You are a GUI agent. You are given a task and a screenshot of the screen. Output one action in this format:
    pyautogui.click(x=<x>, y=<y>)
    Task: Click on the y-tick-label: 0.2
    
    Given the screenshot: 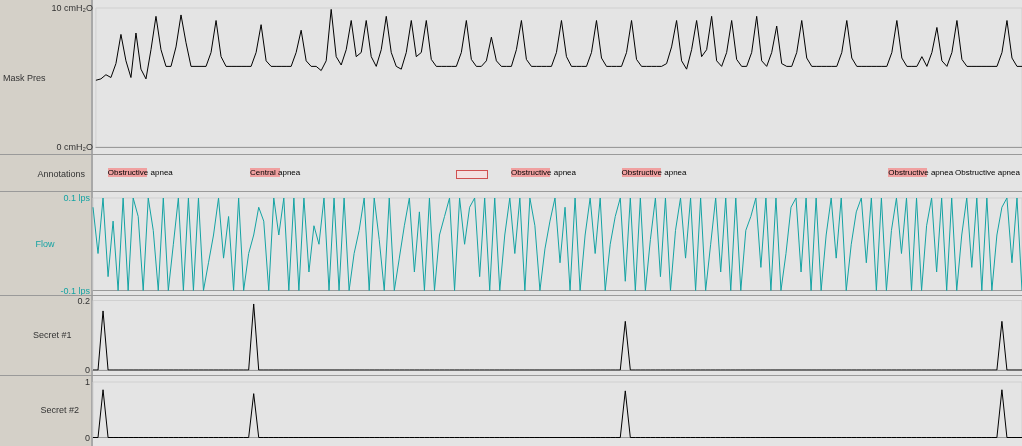 What is the action you would take?
    pyautogui.click(x=83, y=300)
    